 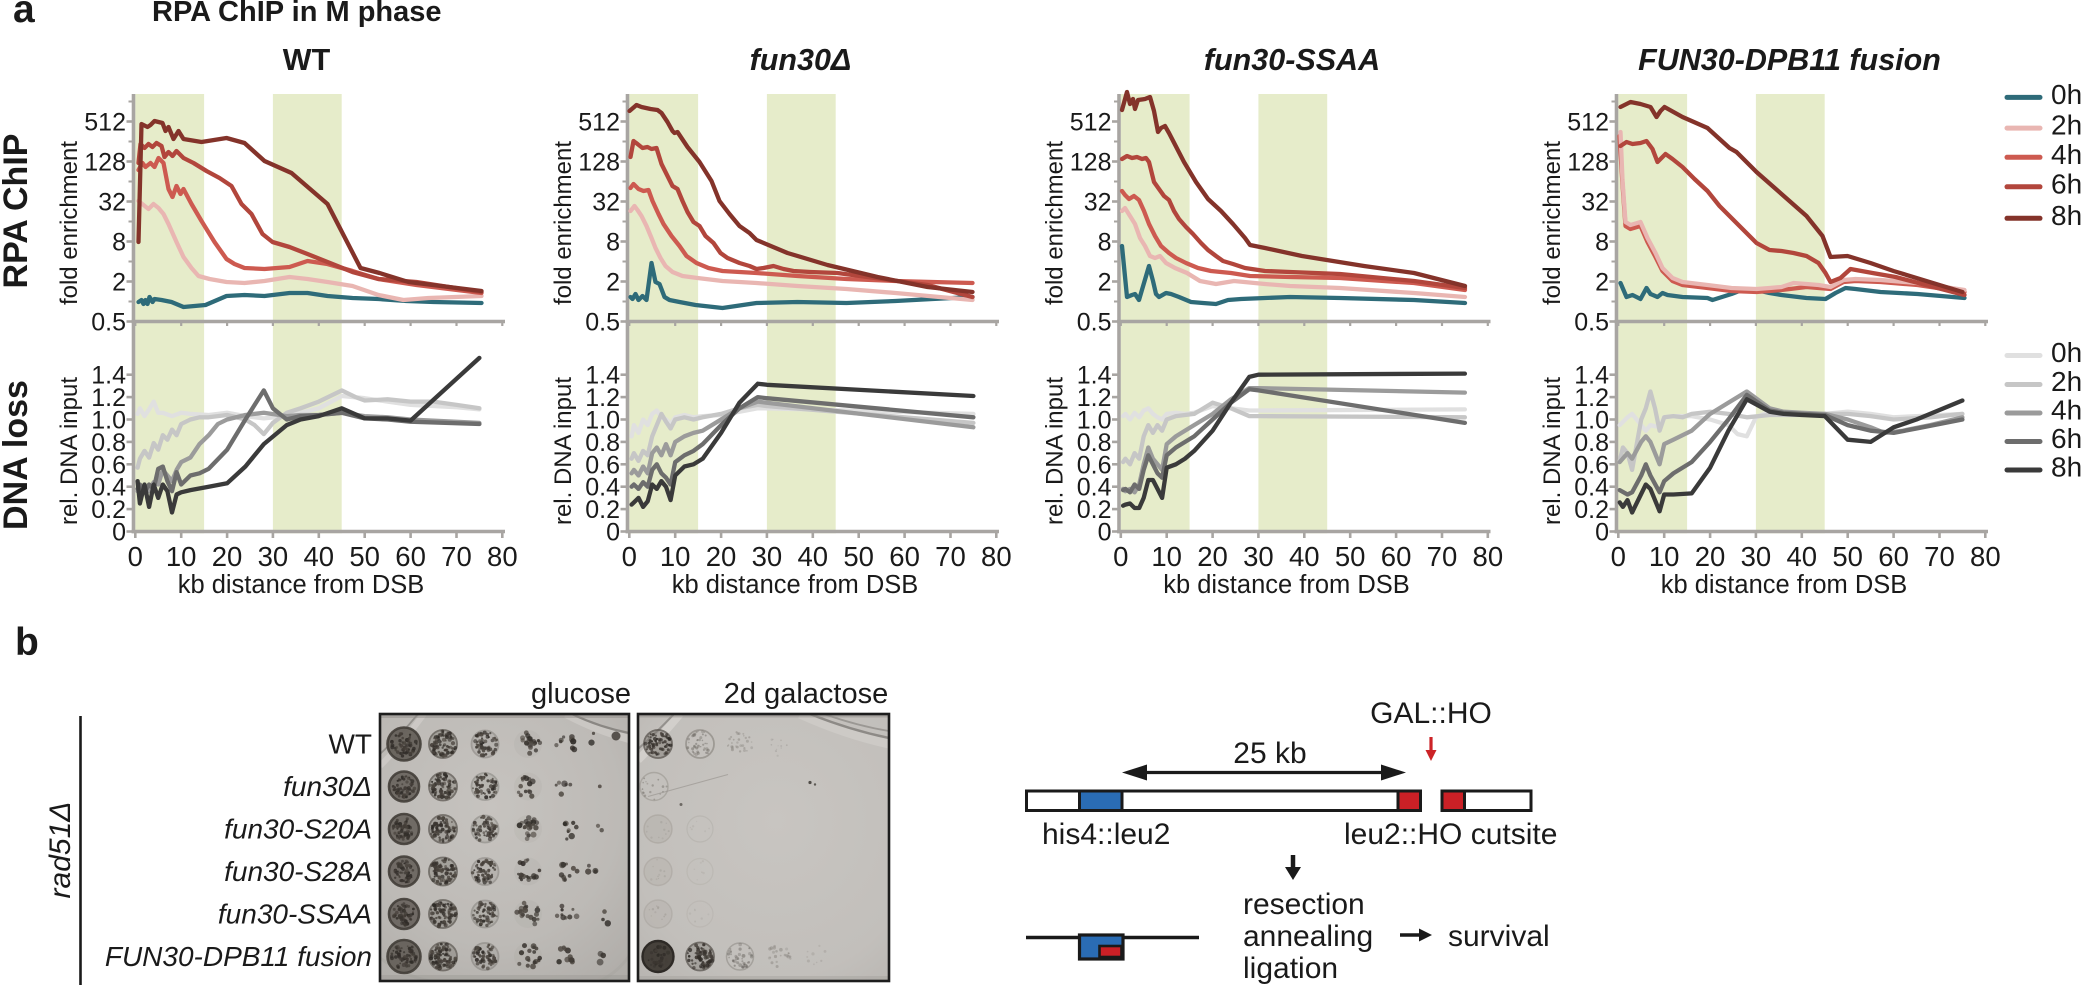 I want to click on svg-text: b, so click(x=27, y=642).